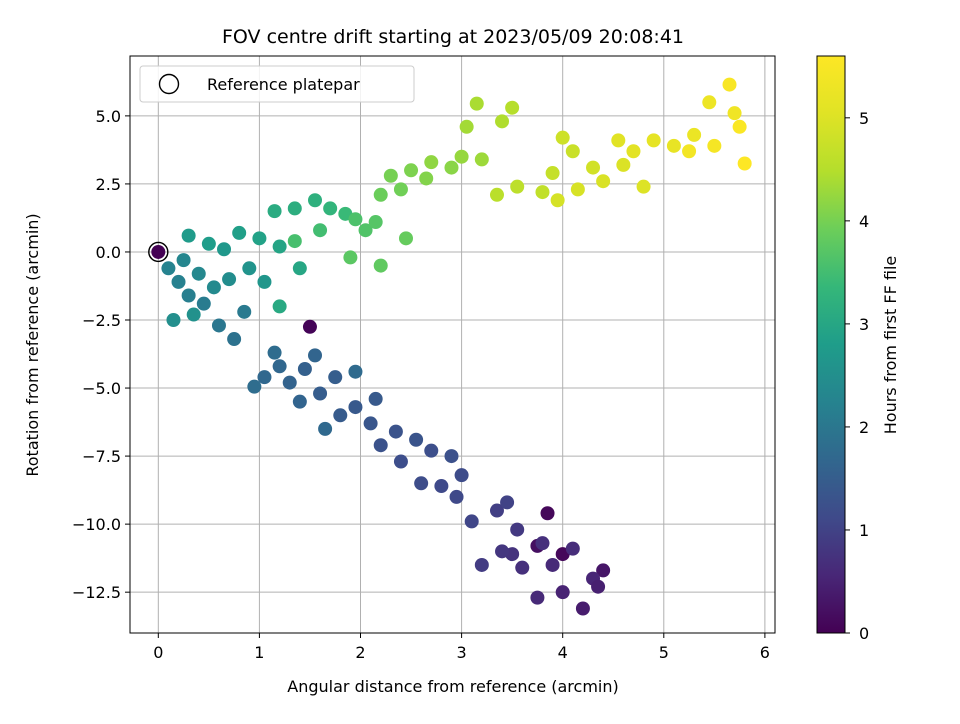 This screenshot has height=724, width=960. Describe the element at coordinates (864, 118) in the screenshot. I see `colorbar-tick-label: 5` at that location.